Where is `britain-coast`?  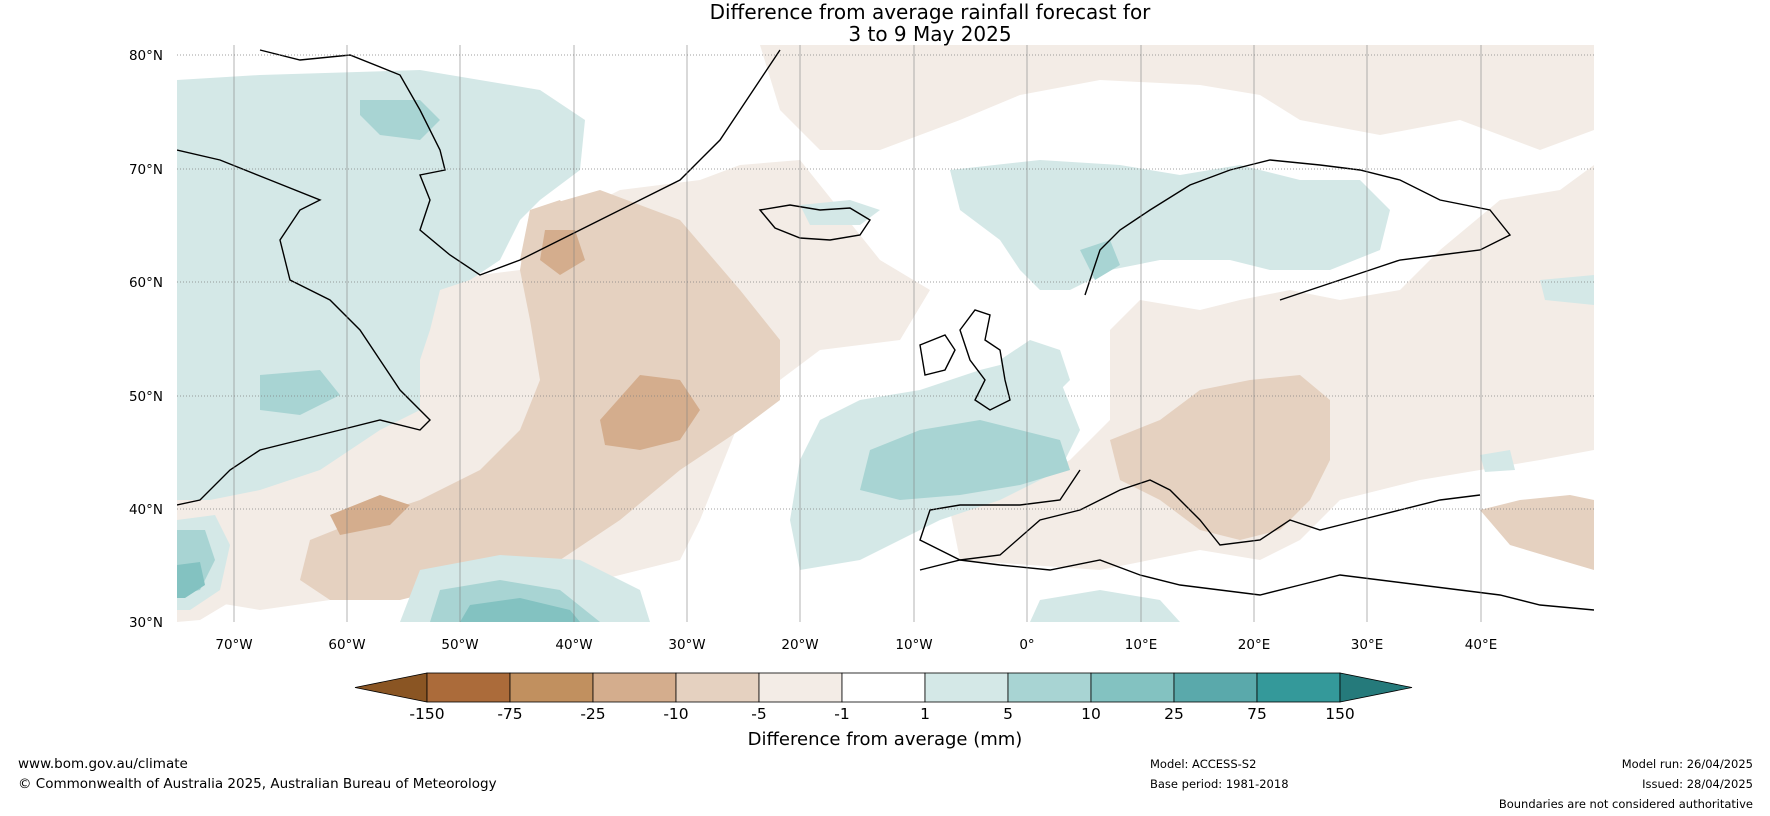 britain-coast is located at coordinates (985, 360).